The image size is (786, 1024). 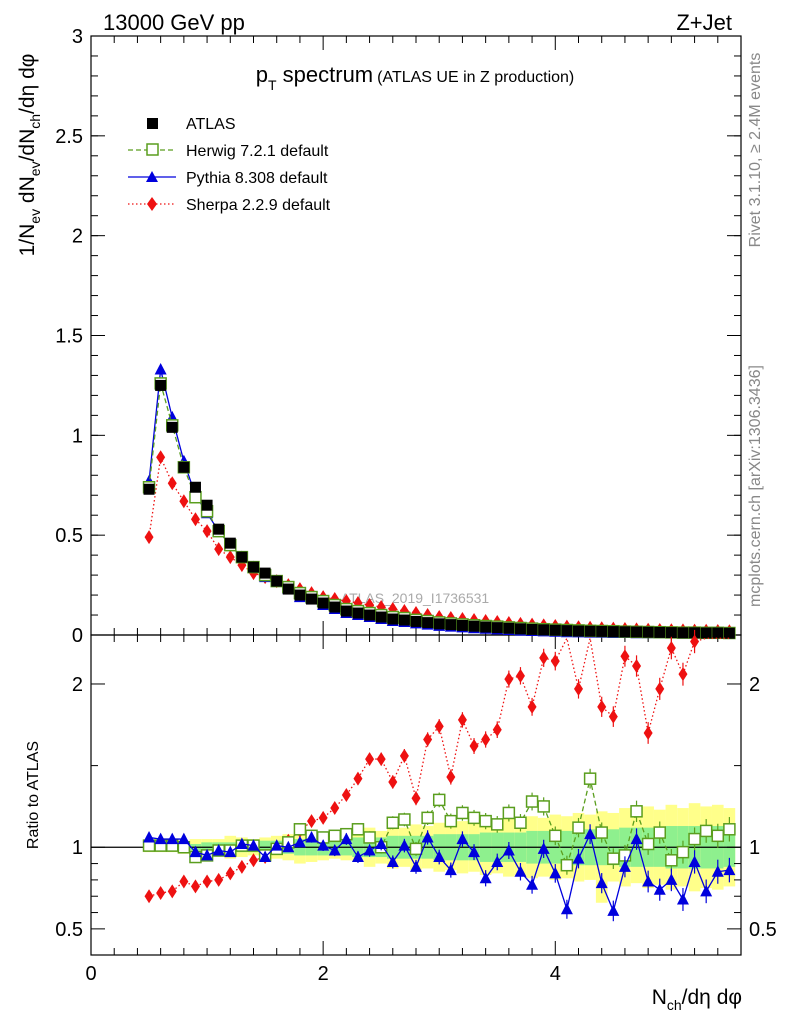 What do you see at coordinates (763, 930) in the screenshot?
I see `ratio-ytick-label-right: 0.5` at bounding box center [763, 930].